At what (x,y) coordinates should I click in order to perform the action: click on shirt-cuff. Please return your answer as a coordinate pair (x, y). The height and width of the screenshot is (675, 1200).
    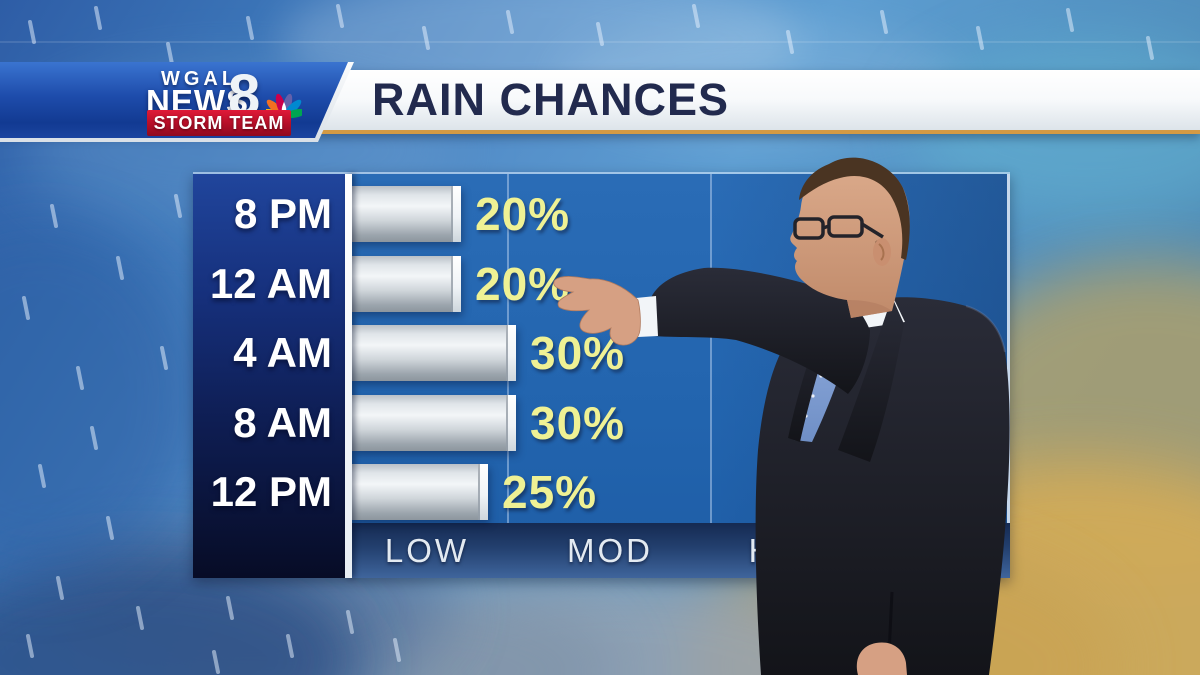
    Looking at the image, I should click on (647, 316).